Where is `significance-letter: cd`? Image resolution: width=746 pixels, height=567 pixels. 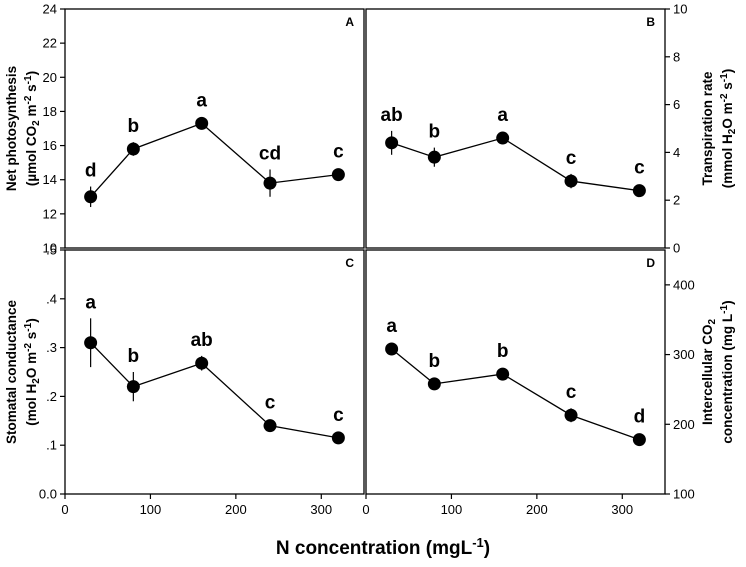
significance-letter: cd is located at coordinates (270, 153).